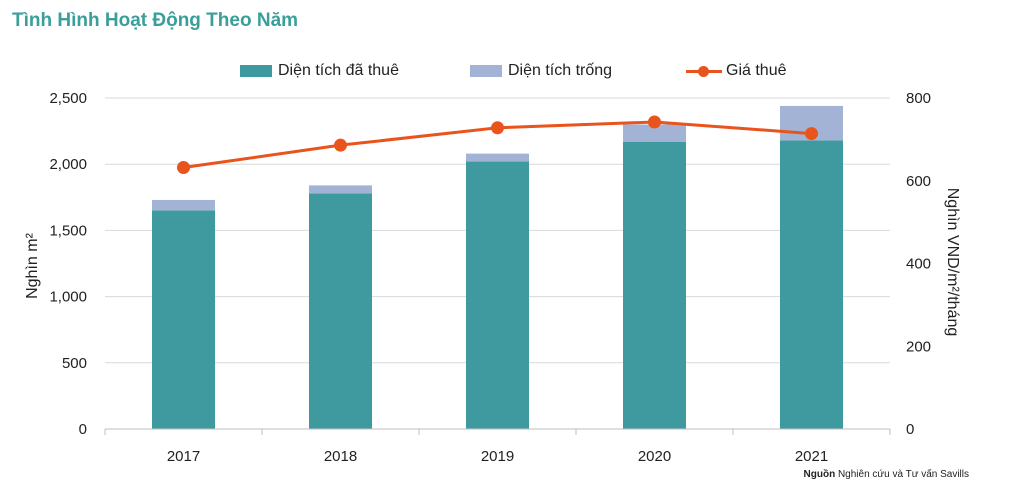 The image size is (1015, 490). Describe the element at coordinates (340, 145) in the screenshot. I see `rent-point-2018` at that location.